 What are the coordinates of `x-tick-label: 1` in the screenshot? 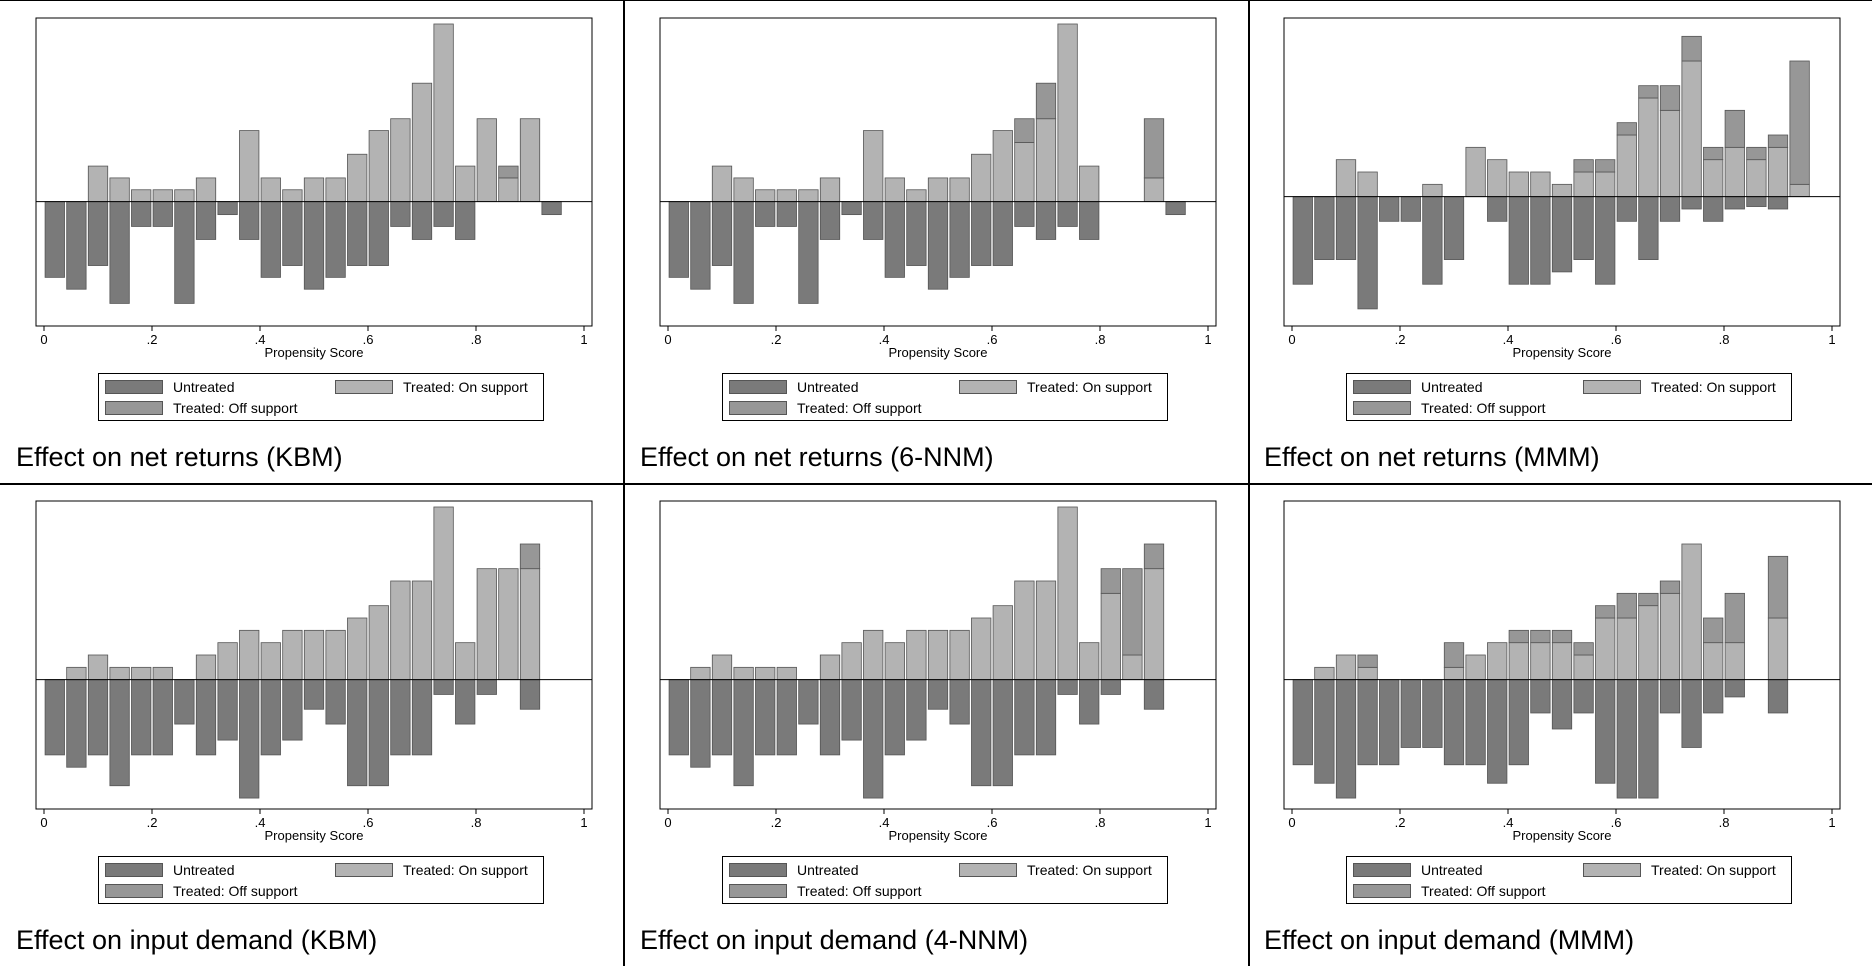 It's located at (1831, 339).